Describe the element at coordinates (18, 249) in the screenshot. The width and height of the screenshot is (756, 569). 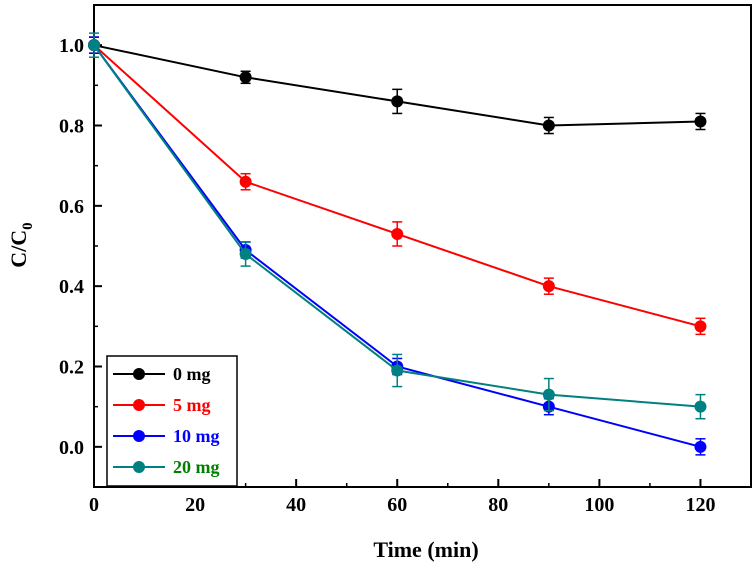
I see `y-axis-title-main: C/C` at that location.